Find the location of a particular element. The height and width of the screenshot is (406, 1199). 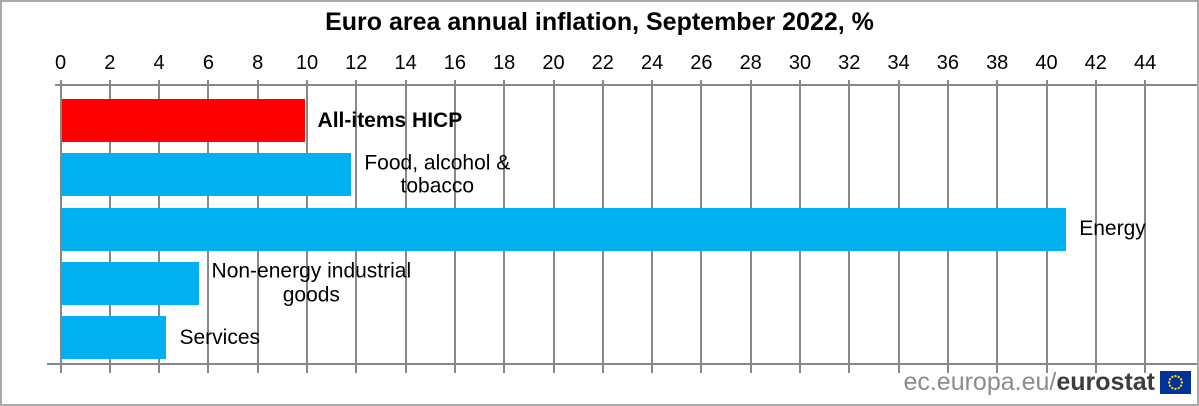

bar-services is located at coordinates (114, 338).